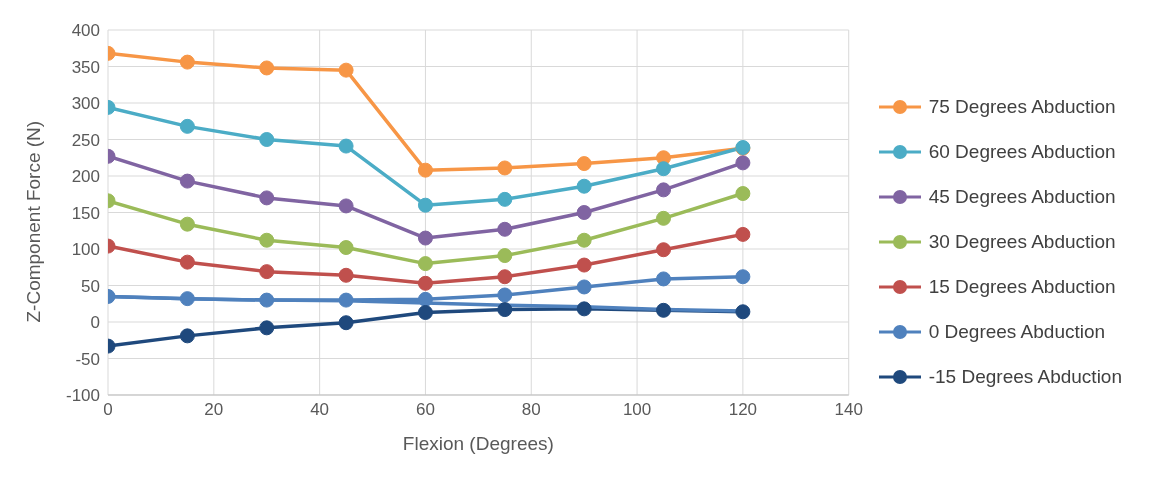  What do you see at coordinates (214, 410) in the screenshot?
I see `x-tick-label: 20` at bounding box center [214, 410].